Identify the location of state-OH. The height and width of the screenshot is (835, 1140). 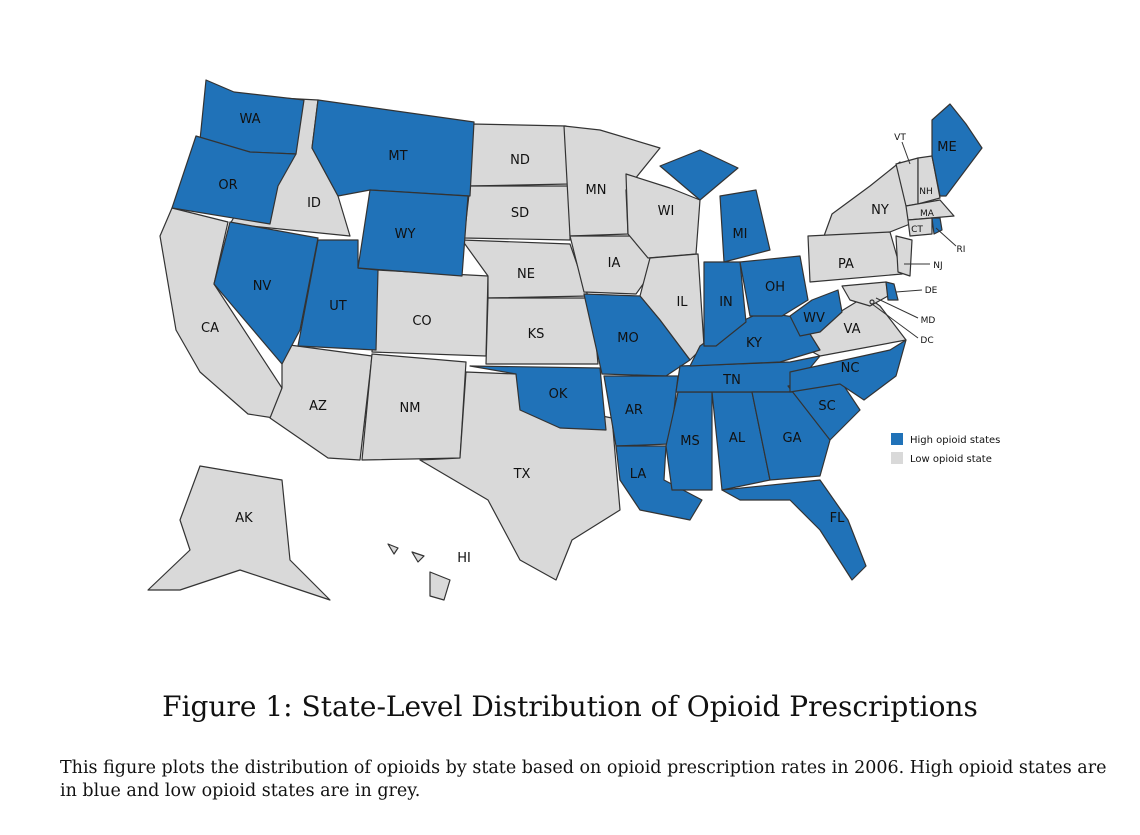
(774, 286).